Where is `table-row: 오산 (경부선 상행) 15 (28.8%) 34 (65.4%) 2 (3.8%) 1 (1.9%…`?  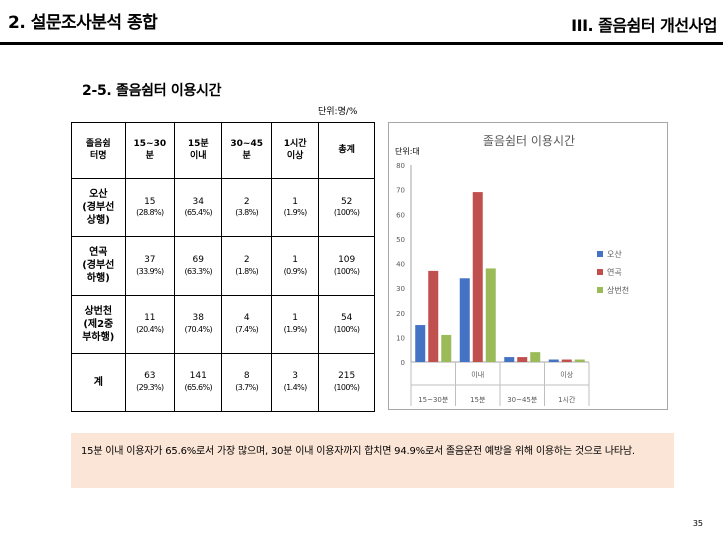
table-row: 오산 (경부선 상행) 15 (28.8%) 34 (65.4%) 2 (3.8%) 1 (1.9%… is located at coordinates (223, 208).